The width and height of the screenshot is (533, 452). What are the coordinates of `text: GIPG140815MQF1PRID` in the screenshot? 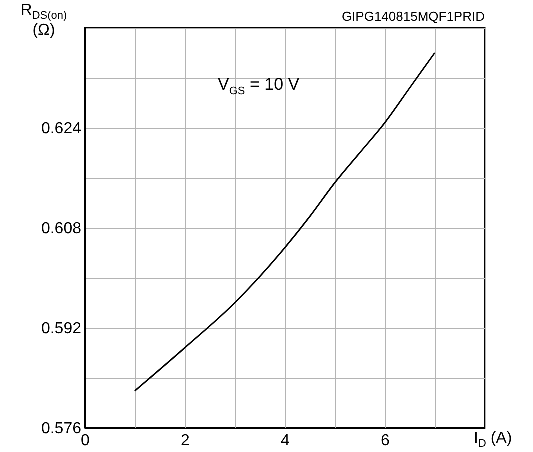 It's located at (413, 16).